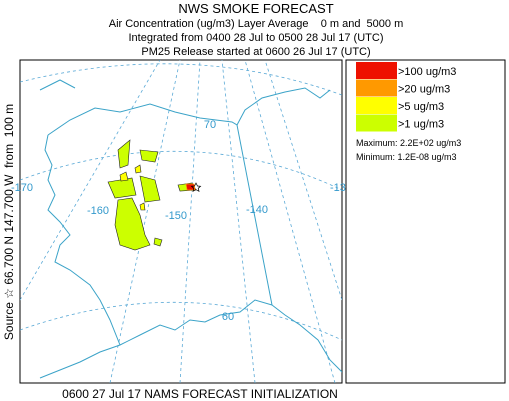 Image resolution: width=509 pixels, height=401 pixels. Describe the element at coordinates (421, 107) in the screenshot. I see `legend-label: >5 ug/m3` at that location.